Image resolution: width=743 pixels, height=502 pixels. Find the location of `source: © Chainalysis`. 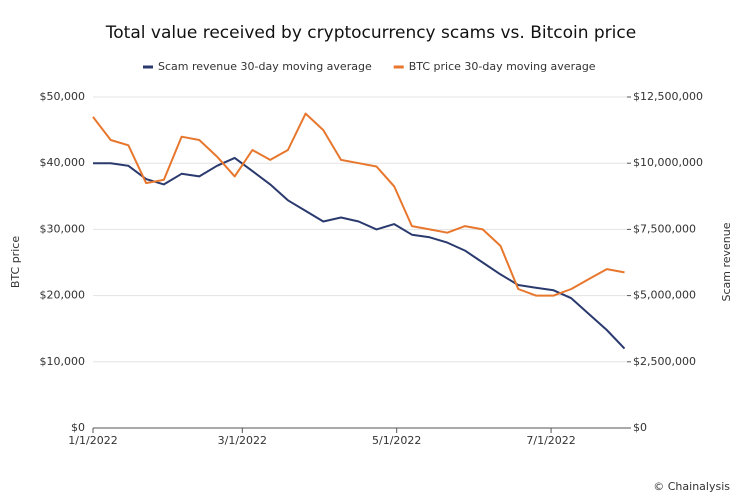

source: © Chainalysis is located at coordinates (691, 486).